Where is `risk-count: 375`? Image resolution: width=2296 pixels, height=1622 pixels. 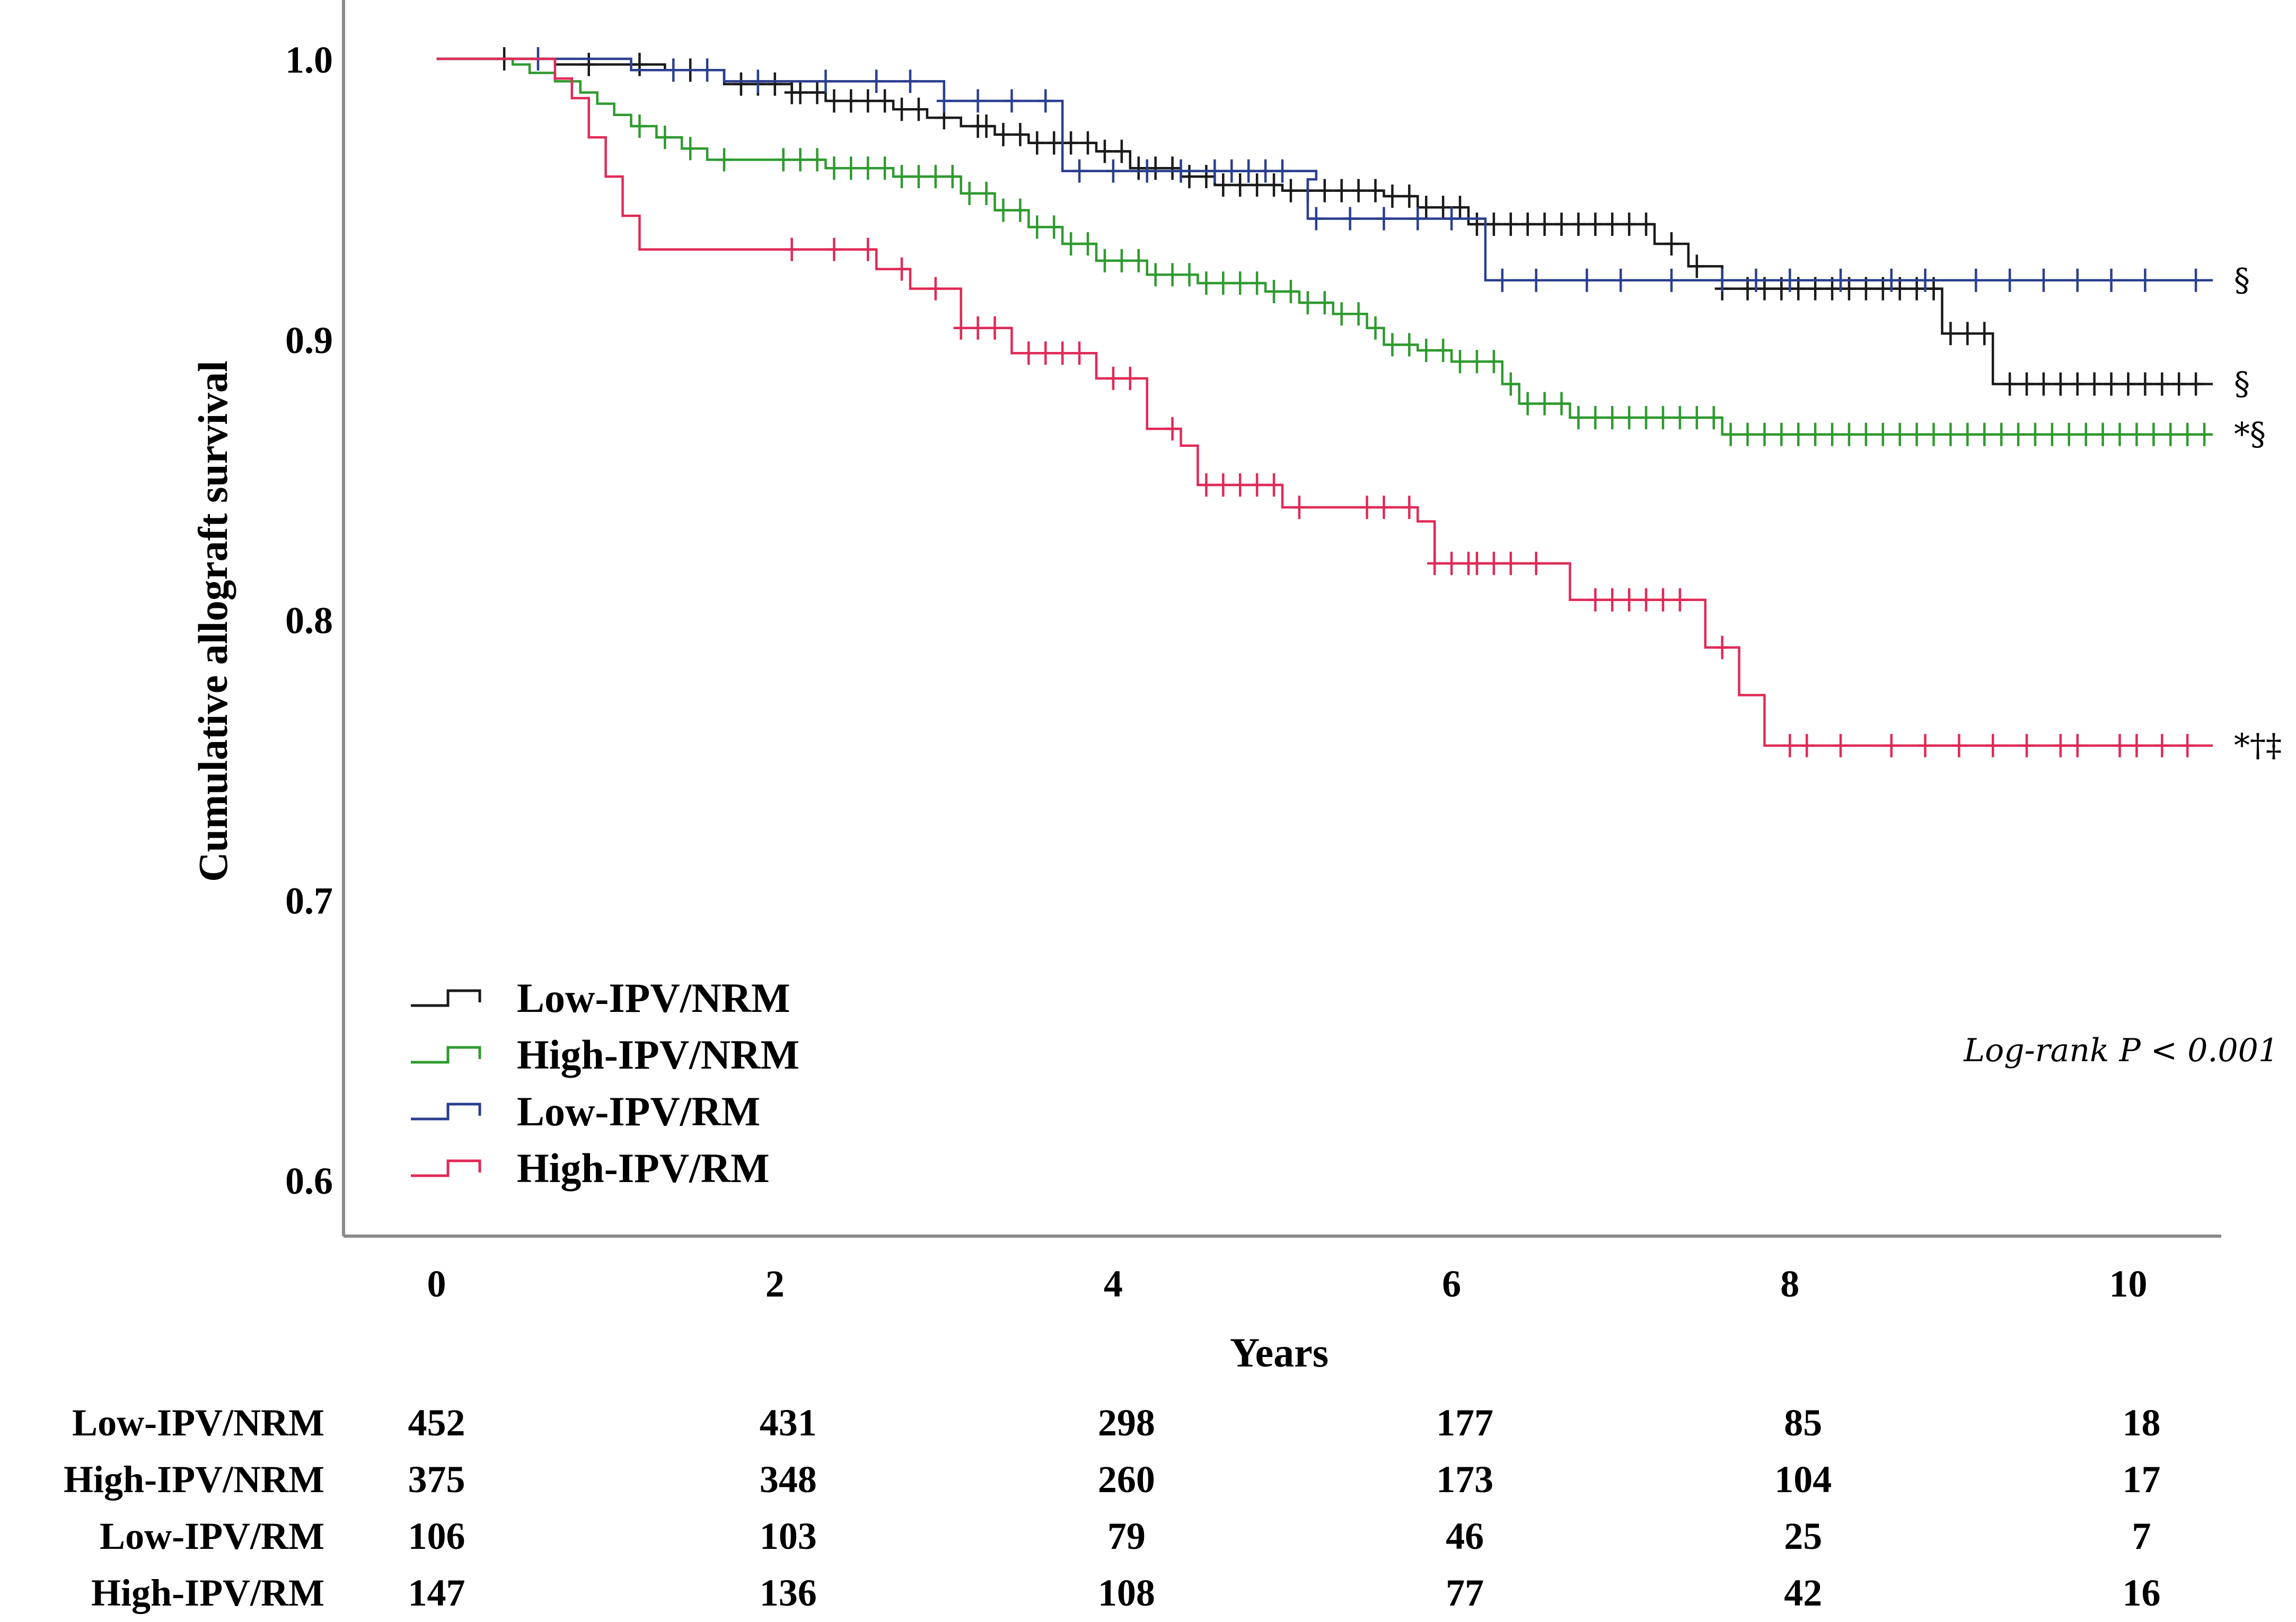
risk-count: 375 is located at coordinates (437, 1479).